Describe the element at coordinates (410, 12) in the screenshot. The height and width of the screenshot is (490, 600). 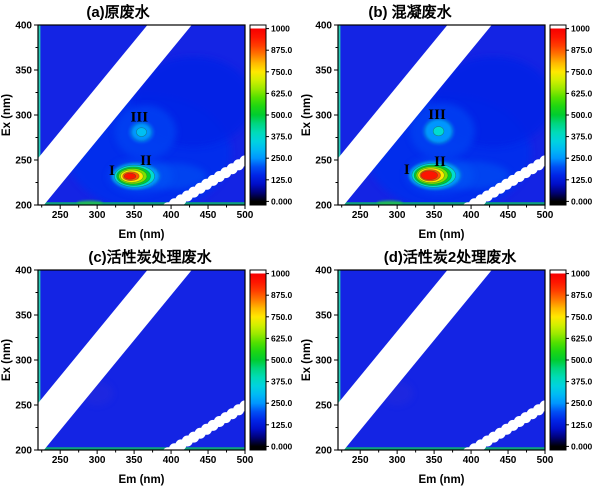
I see `panel-title: (b) 混凝废水` at that location.